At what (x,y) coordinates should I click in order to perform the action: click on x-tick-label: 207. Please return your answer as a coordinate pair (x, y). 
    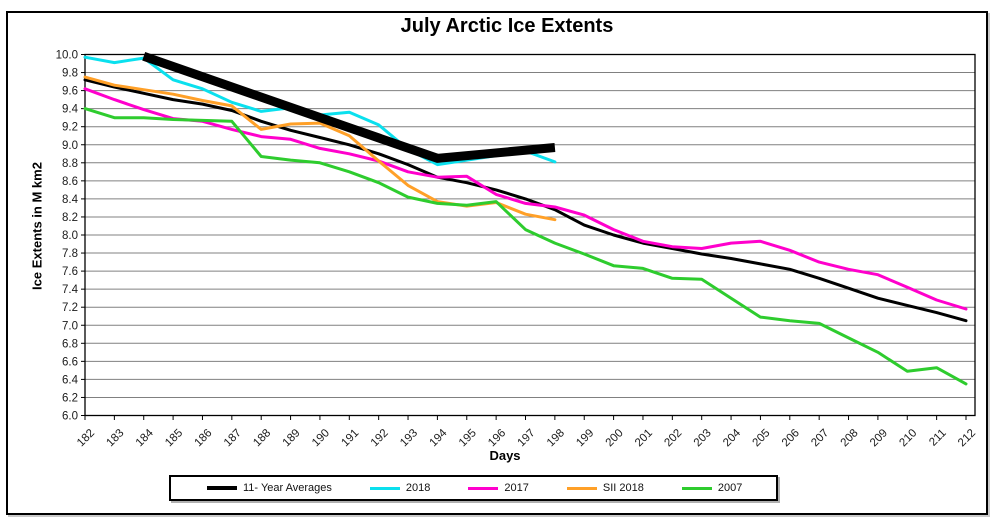
    Looking at the image, I should click on (820, 438).